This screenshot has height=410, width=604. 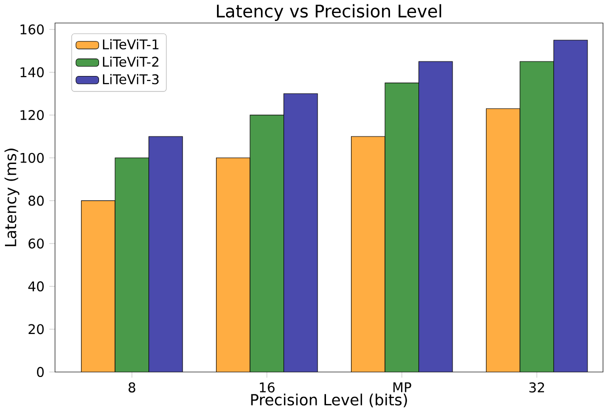 What do you see at coordinates (130, 79) in the screenshot?
I see `legend-label: LiTeViT-3` at bounding box center [130, 79].